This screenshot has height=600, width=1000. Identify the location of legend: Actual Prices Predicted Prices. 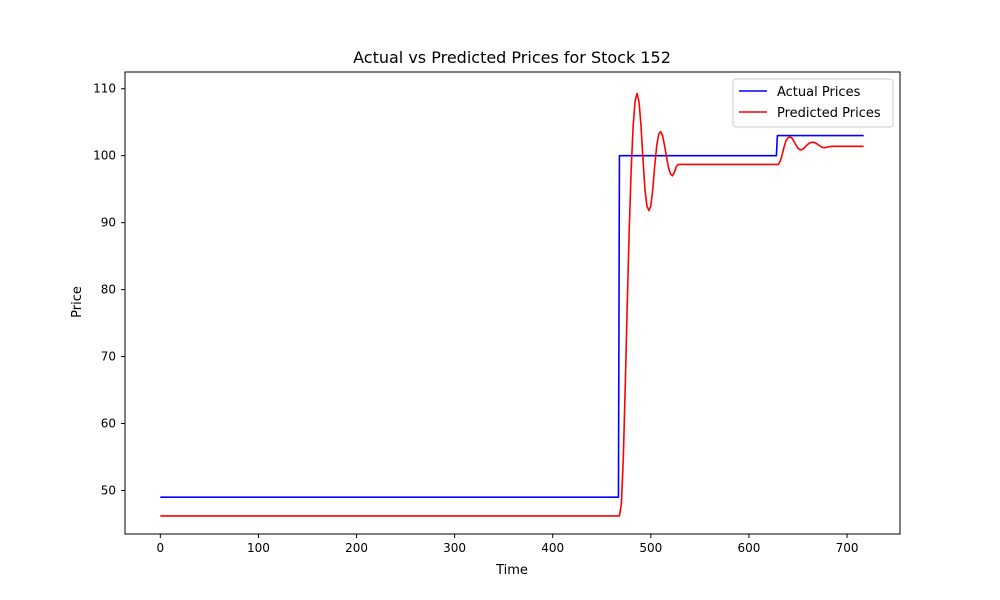
(813, 103).